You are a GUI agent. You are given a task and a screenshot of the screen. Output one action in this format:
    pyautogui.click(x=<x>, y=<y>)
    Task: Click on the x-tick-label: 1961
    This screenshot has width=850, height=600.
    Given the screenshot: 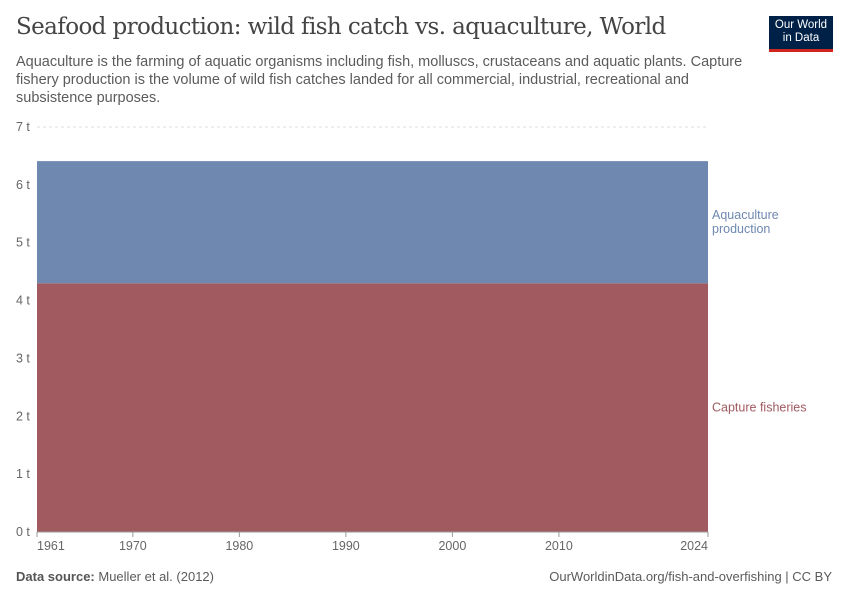 What is the action you would take?
    pyautogui.click(x=51, y=546)
    